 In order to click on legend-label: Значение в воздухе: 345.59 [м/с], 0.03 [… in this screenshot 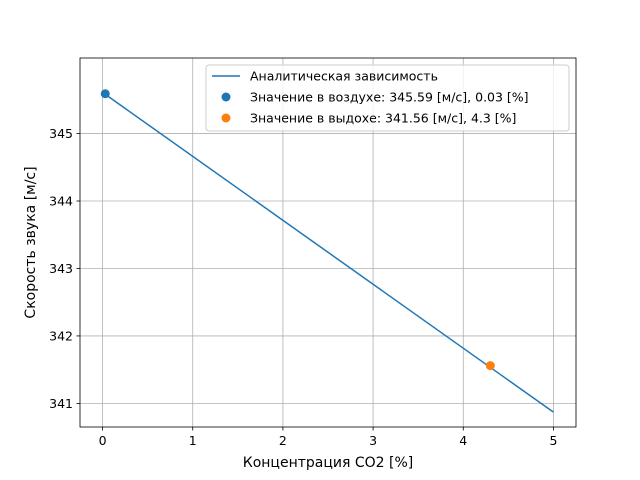, I will do `click(389, 97)`.